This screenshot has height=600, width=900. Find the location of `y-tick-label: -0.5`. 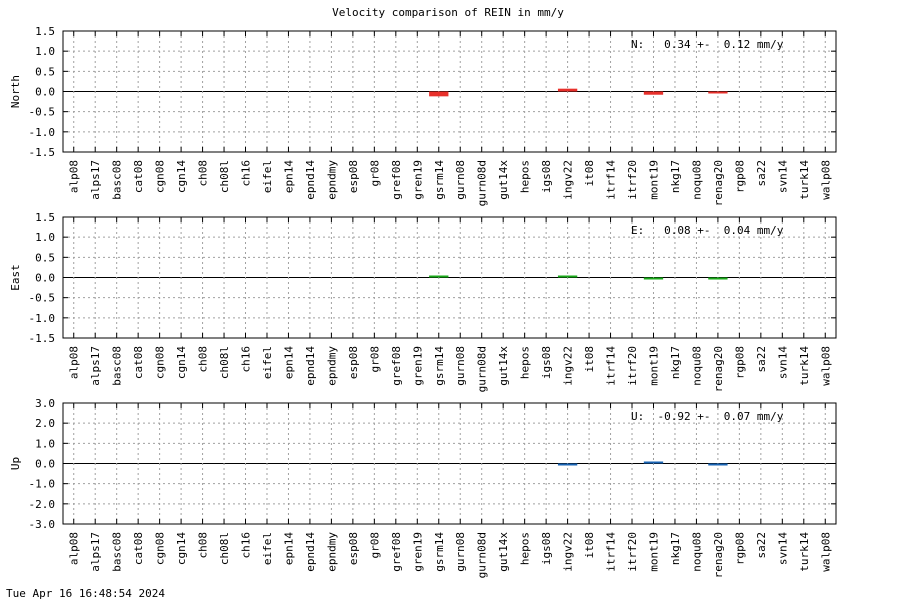

y-tick-label: -0.5 is located at coordinates (42, 298).